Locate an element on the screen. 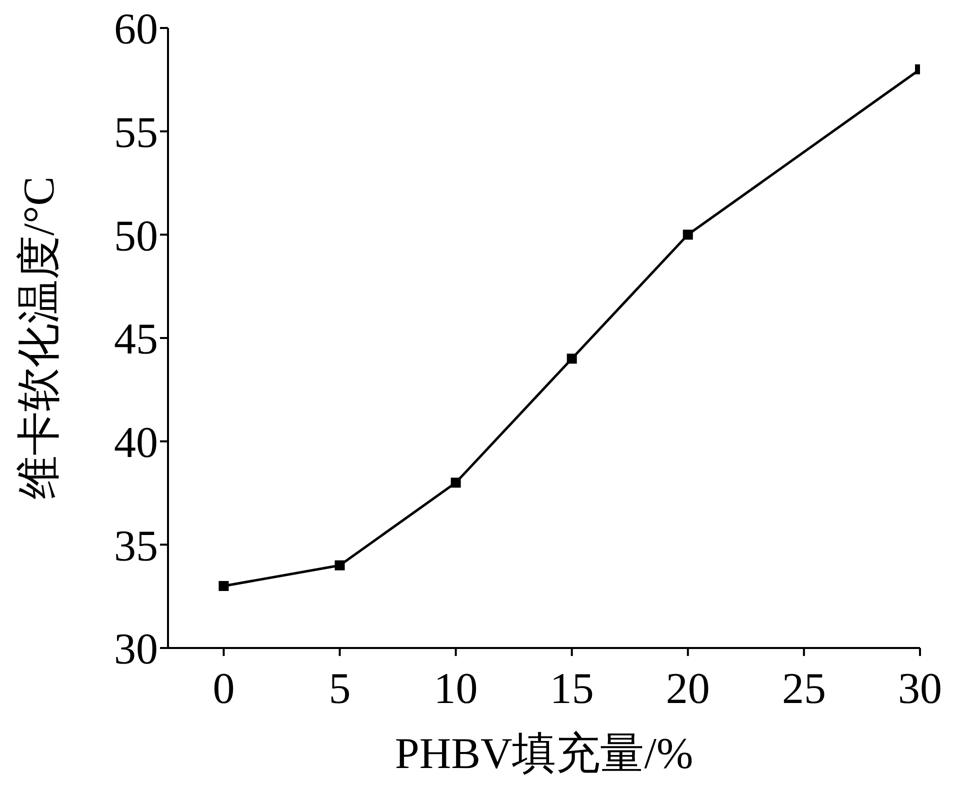 The image size is (954, 806). y-axis-title: 维卡软化温度/°C is located at coordinates (39, 338).